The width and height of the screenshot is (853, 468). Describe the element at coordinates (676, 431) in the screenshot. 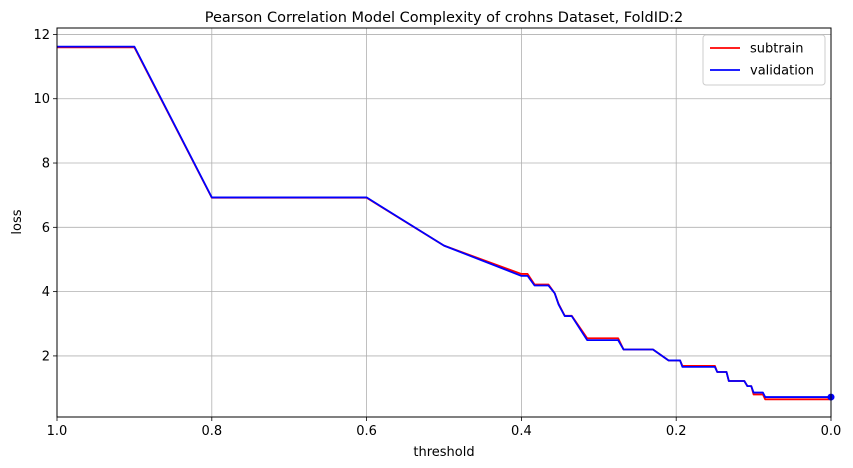

I see `x-tick-label: 0.2` at that location.